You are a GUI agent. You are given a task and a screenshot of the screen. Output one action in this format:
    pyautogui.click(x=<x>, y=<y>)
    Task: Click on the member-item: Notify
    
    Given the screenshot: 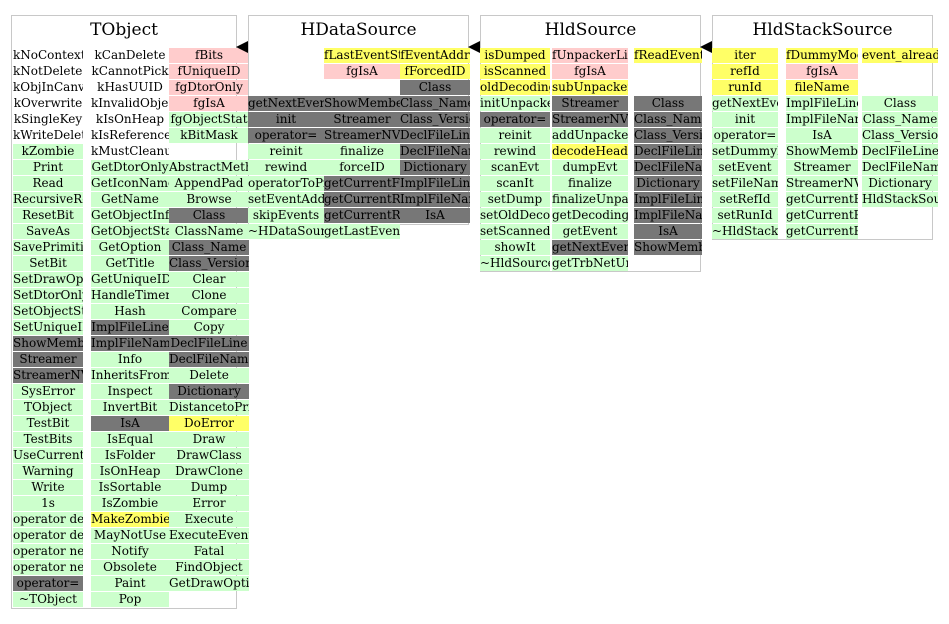 What is the action you would take?
    pyautogui.click(x=130, y=551)
    